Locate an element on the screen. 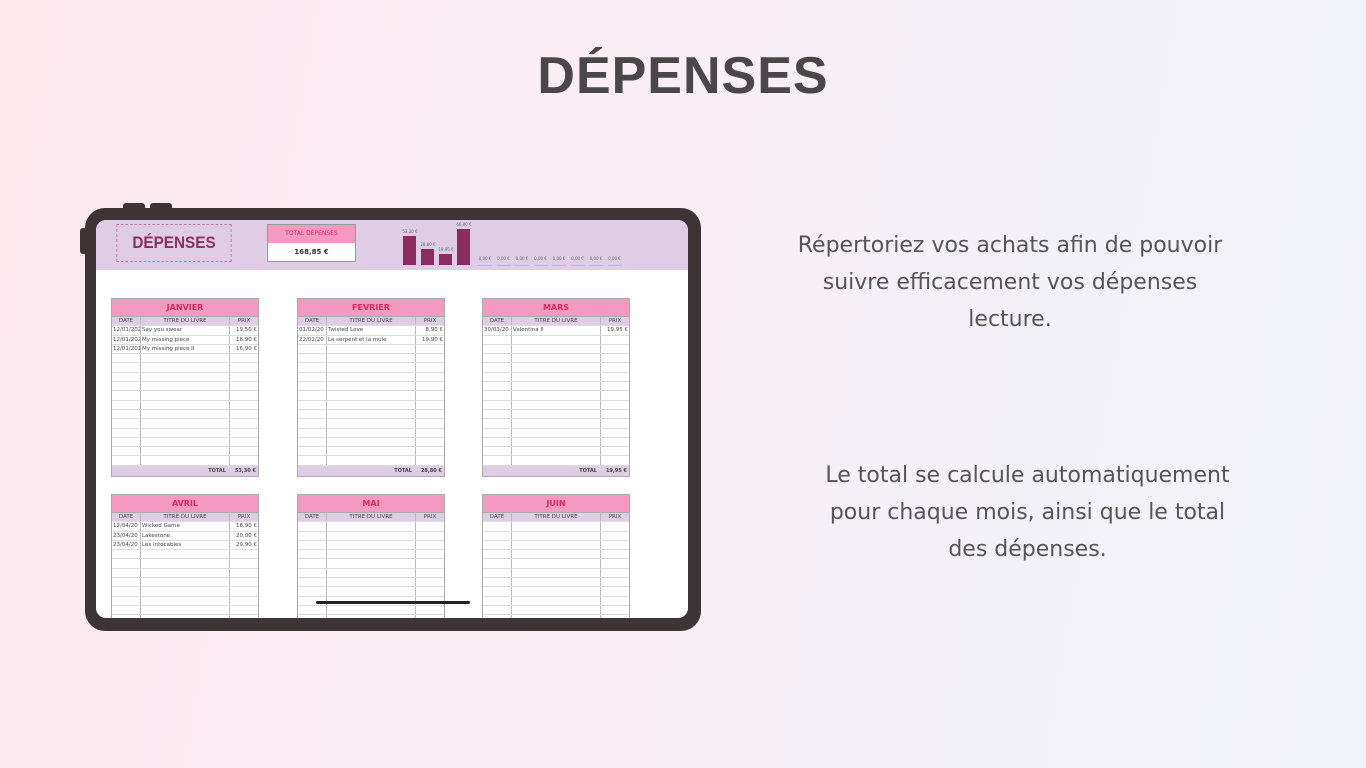 This screenshot has height=768, width=1366. title-cell: Say you swear is located at coordinates (185, 330).